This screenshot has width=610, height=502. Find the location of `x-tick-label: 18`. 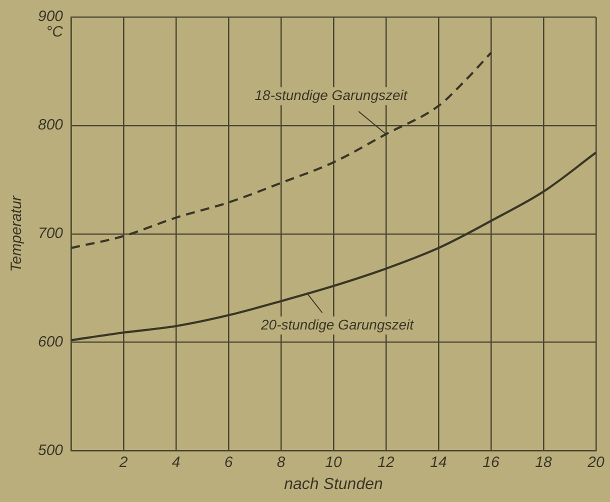

x-tick-label: 18 is located at coordinates (543, 462).